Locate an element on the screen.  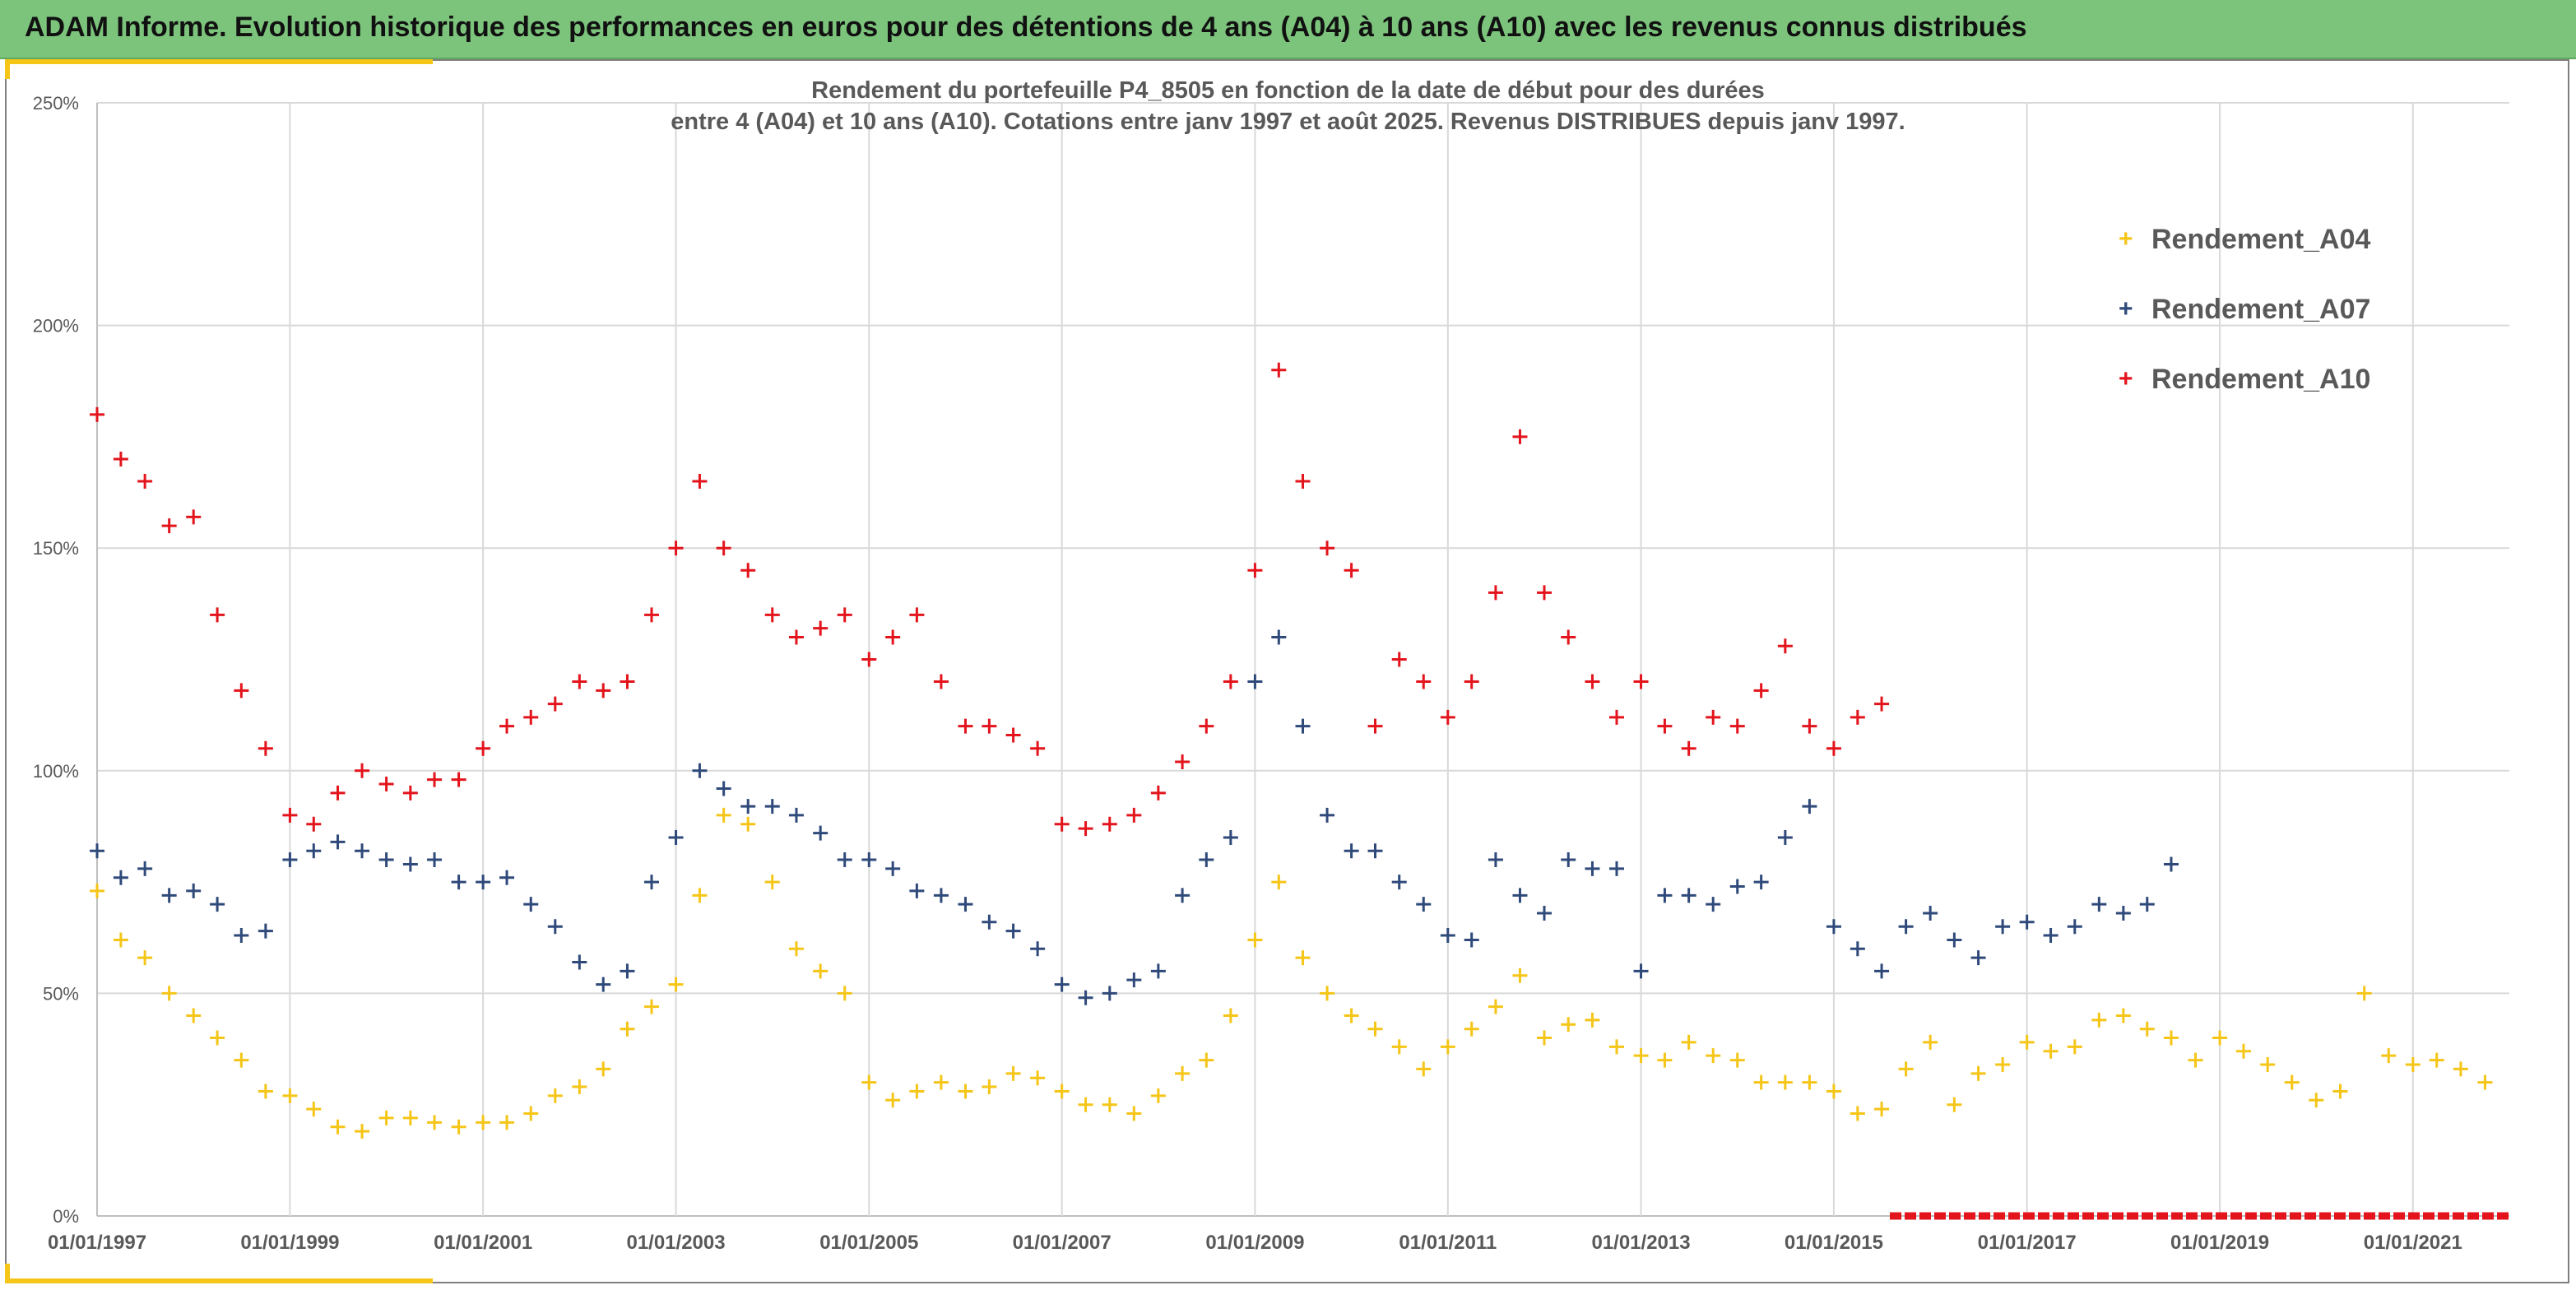
legend-label-a04: Rendement_A04 is located at coordinates (2261, 239).